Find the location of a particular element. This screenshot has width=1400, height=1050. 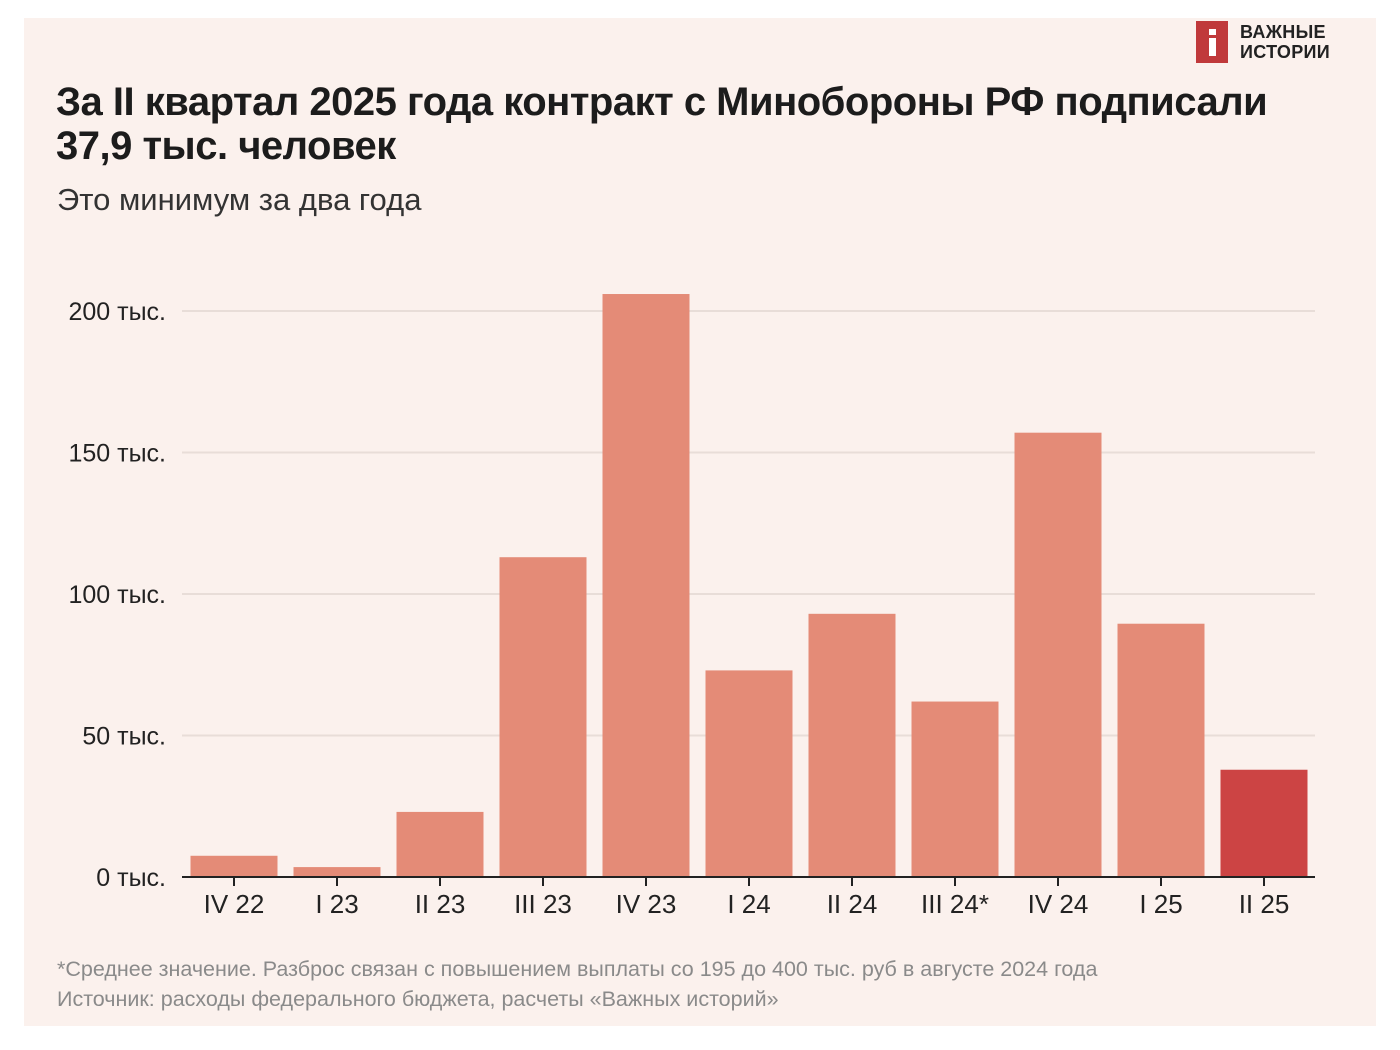

x-tick-label: II 23 is located at coordinates (440, 904).